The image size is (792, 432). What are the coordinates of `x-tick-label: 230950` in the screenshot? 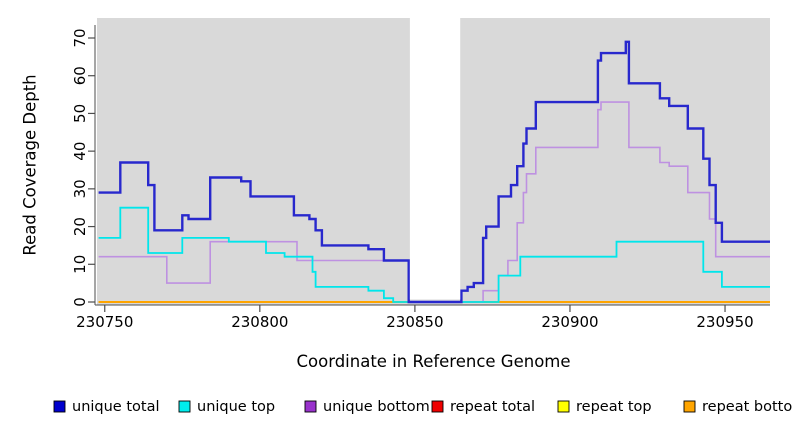 It's located at (724, 322).